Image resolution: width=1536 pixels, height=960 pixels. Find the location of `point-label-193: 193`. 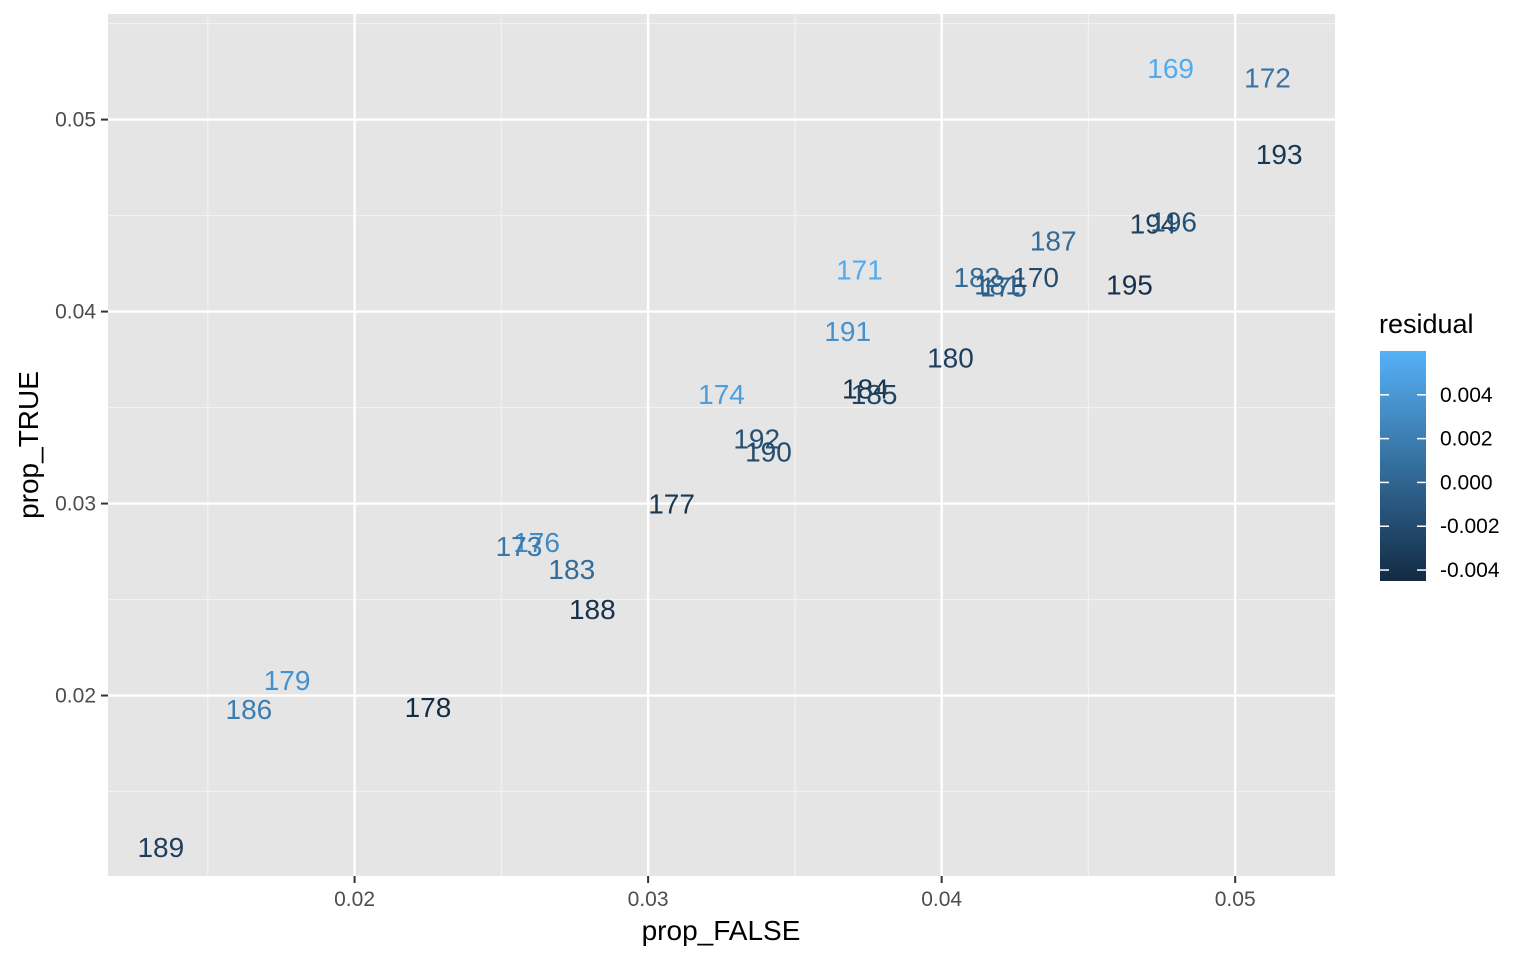

point-label-193: 193 is located at coordinates (1279, 154).